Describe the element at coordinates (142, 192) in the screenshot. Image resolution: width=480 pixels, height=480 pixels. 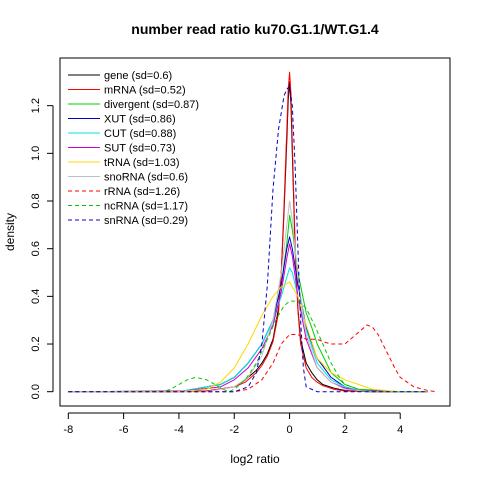
I see `legend-label: rRNA (sd=1.26)` at that location.